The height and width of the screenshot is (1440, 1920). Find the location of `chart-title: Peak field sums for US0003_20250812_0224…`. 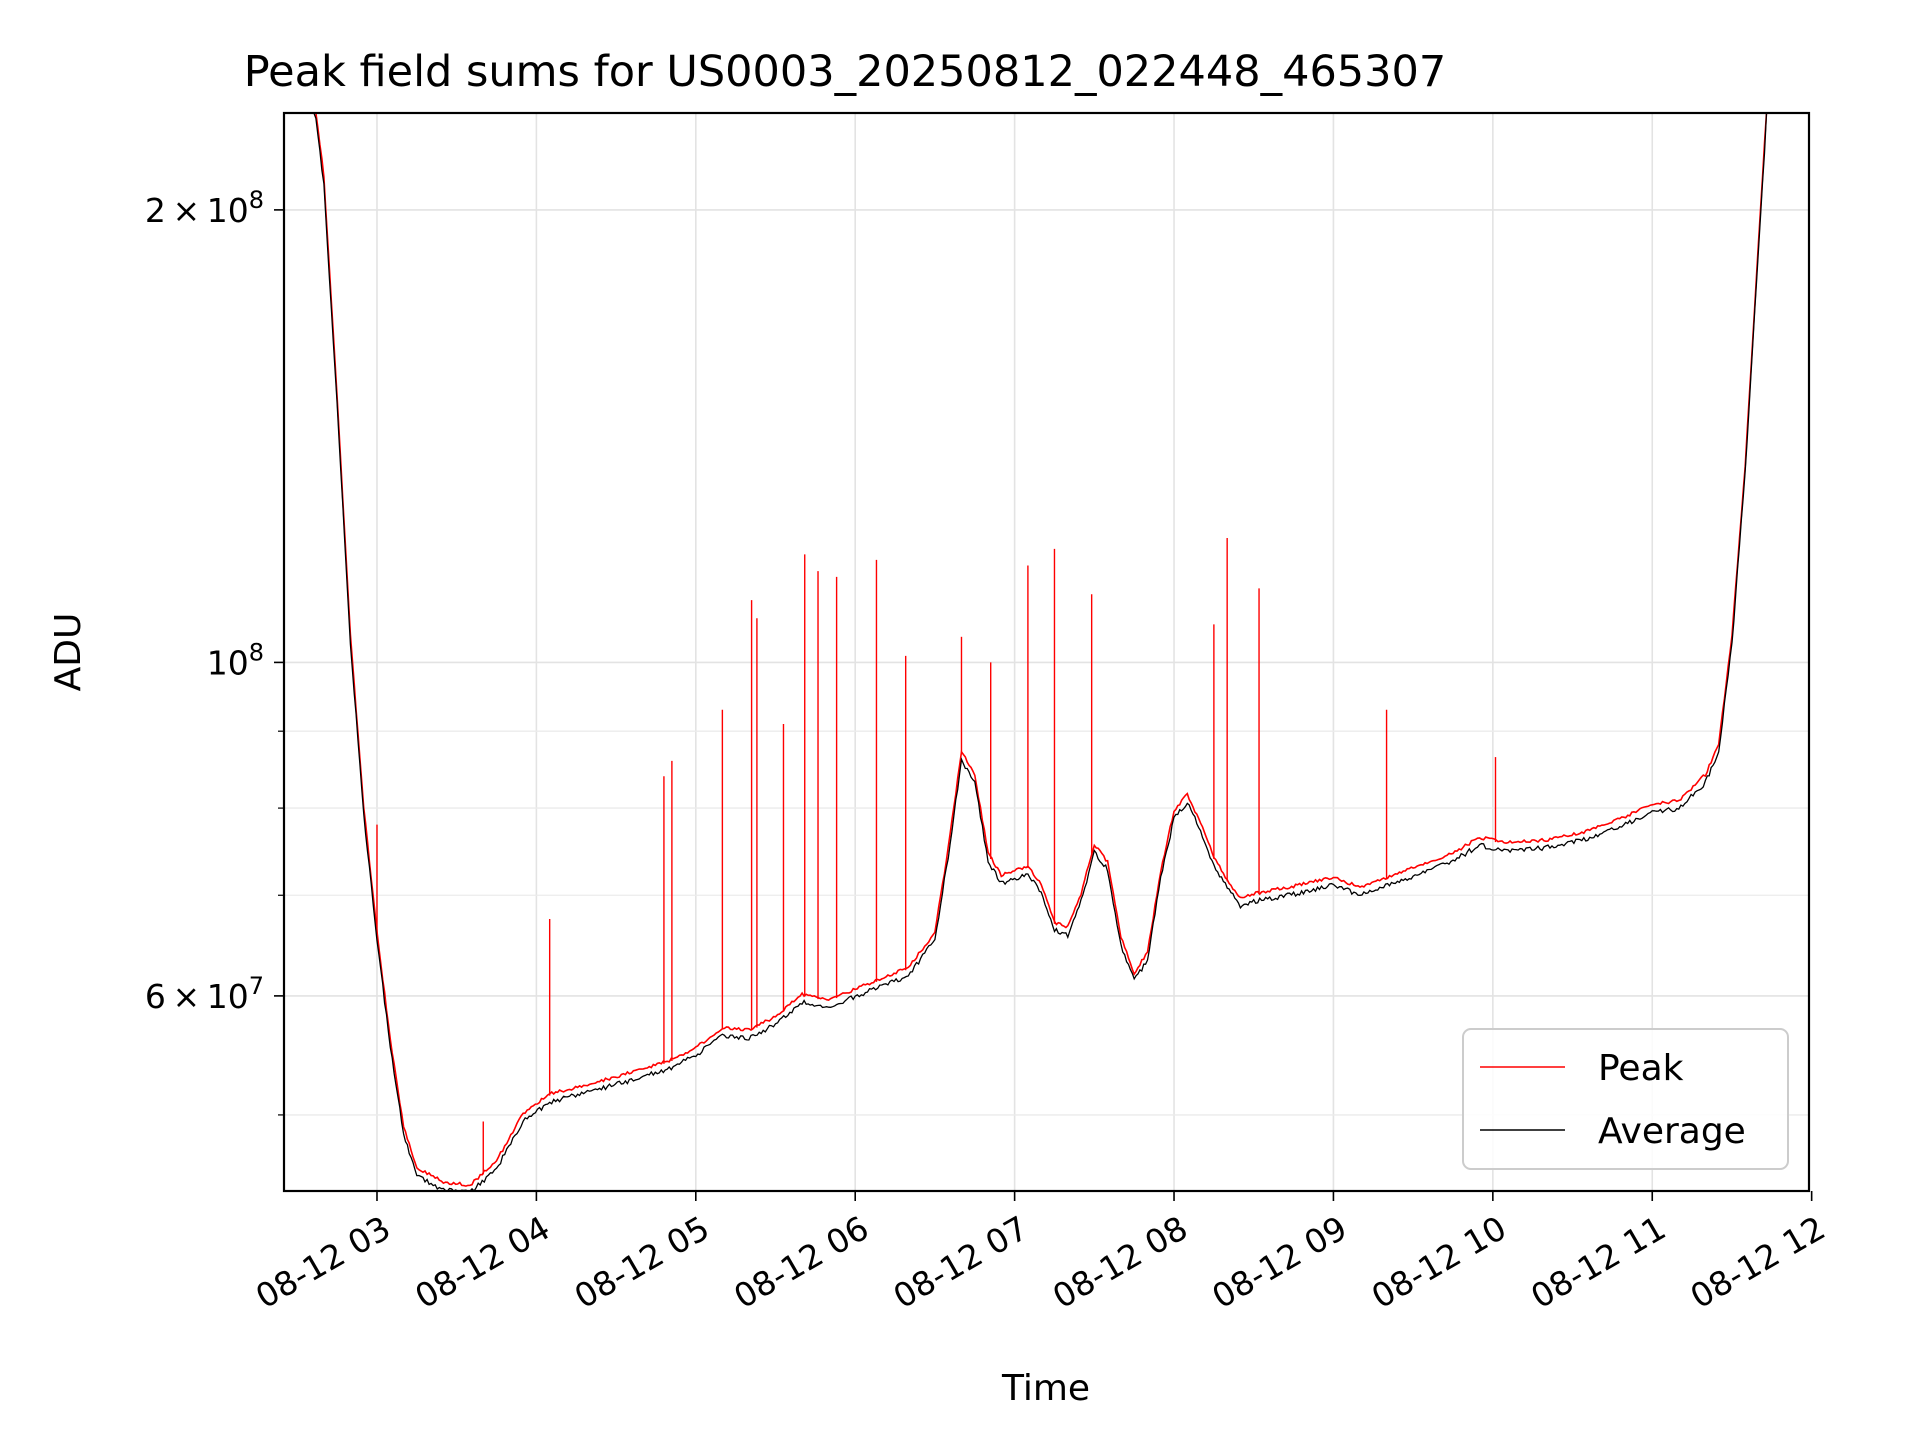

chart-title: Peak field sums for US0003_20250812_0224… is located at coordinates (845, 72).